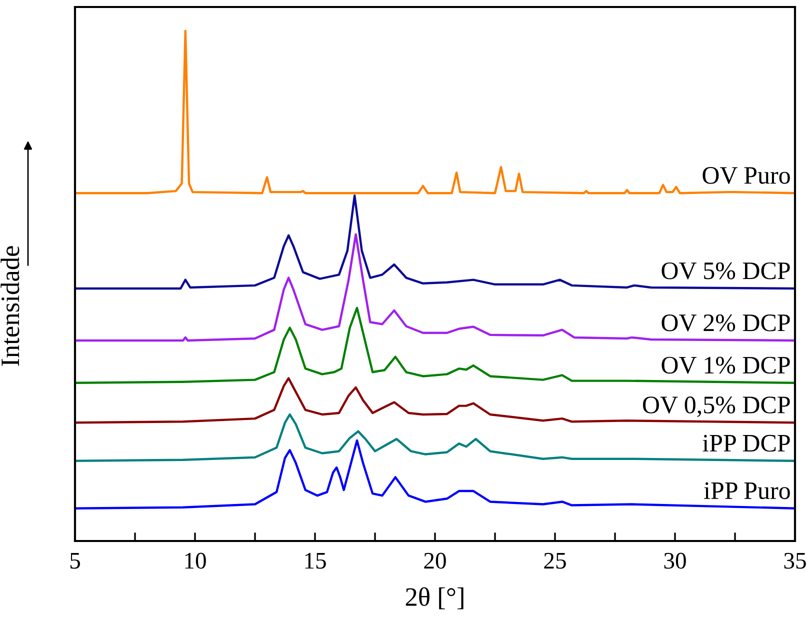 Image resolution: width=812 pixels, height=636 pixels. I want to click on series-label: iPP Puro, so click(747, 491).